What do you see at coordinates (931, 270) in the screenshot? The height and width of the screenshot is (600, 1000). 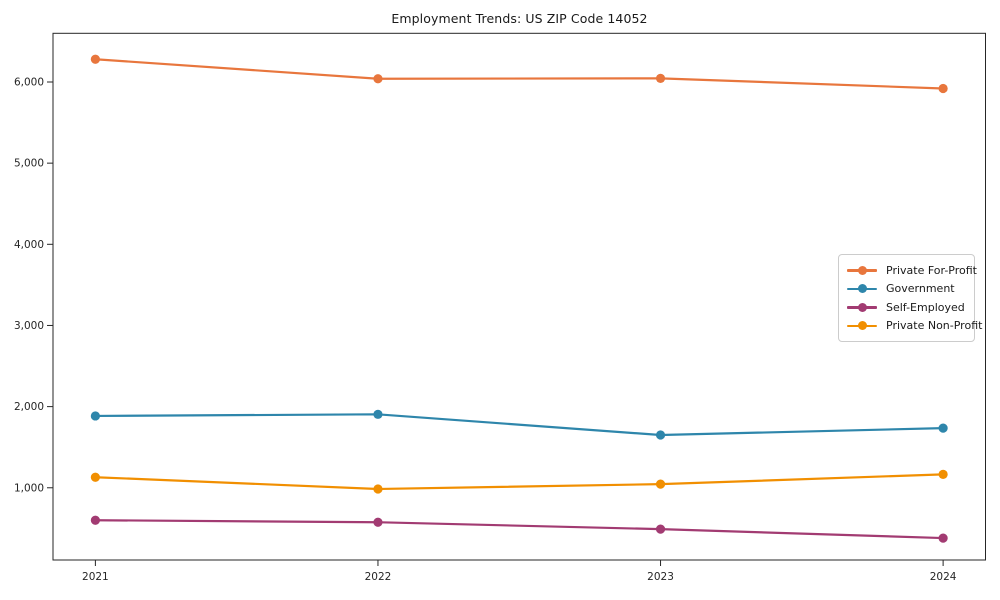 I see `legend-label: Private For-Profit` at bounding box center [931, 270].